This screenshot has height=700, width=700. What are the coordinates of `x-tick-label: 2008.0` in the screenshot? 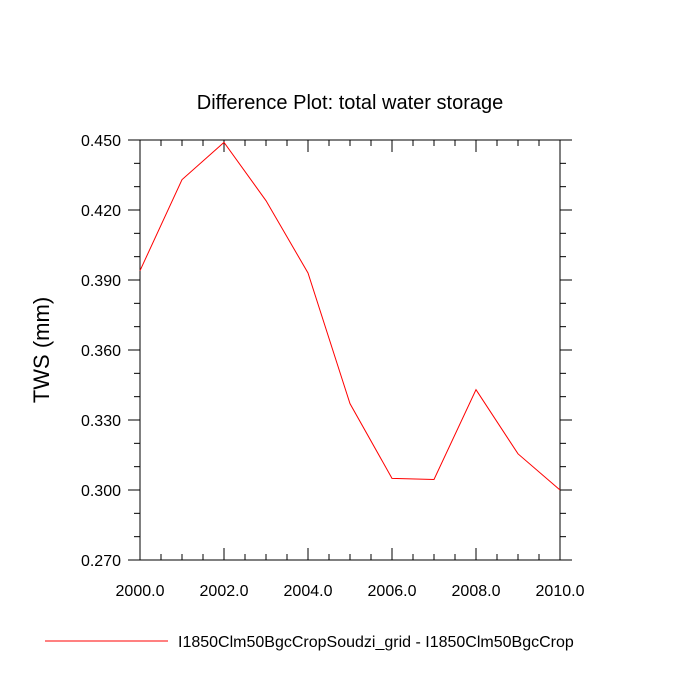 It's located at (476, 591).